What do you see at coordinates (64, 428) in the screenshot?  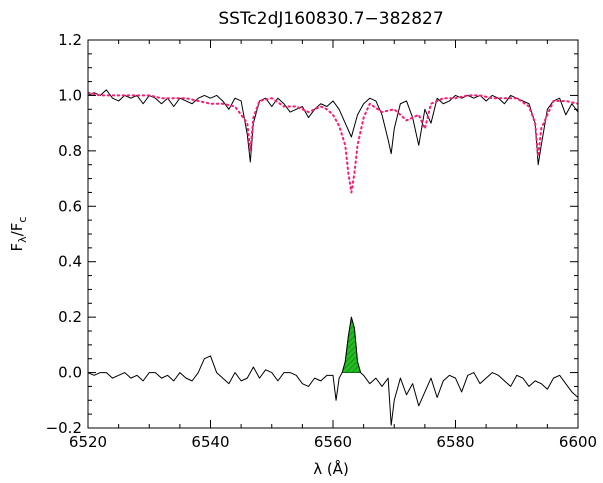 I see `y-tick-label: −0.2` at bounding box center [64, 428].